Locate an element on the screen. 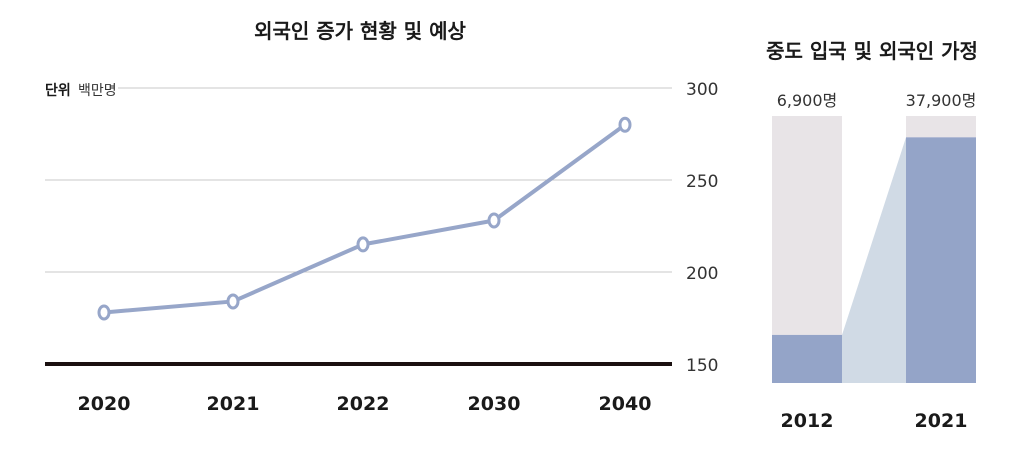 The image size is (1013, 454). x-tick-label: 2030 is located at coordinates (494, 404).